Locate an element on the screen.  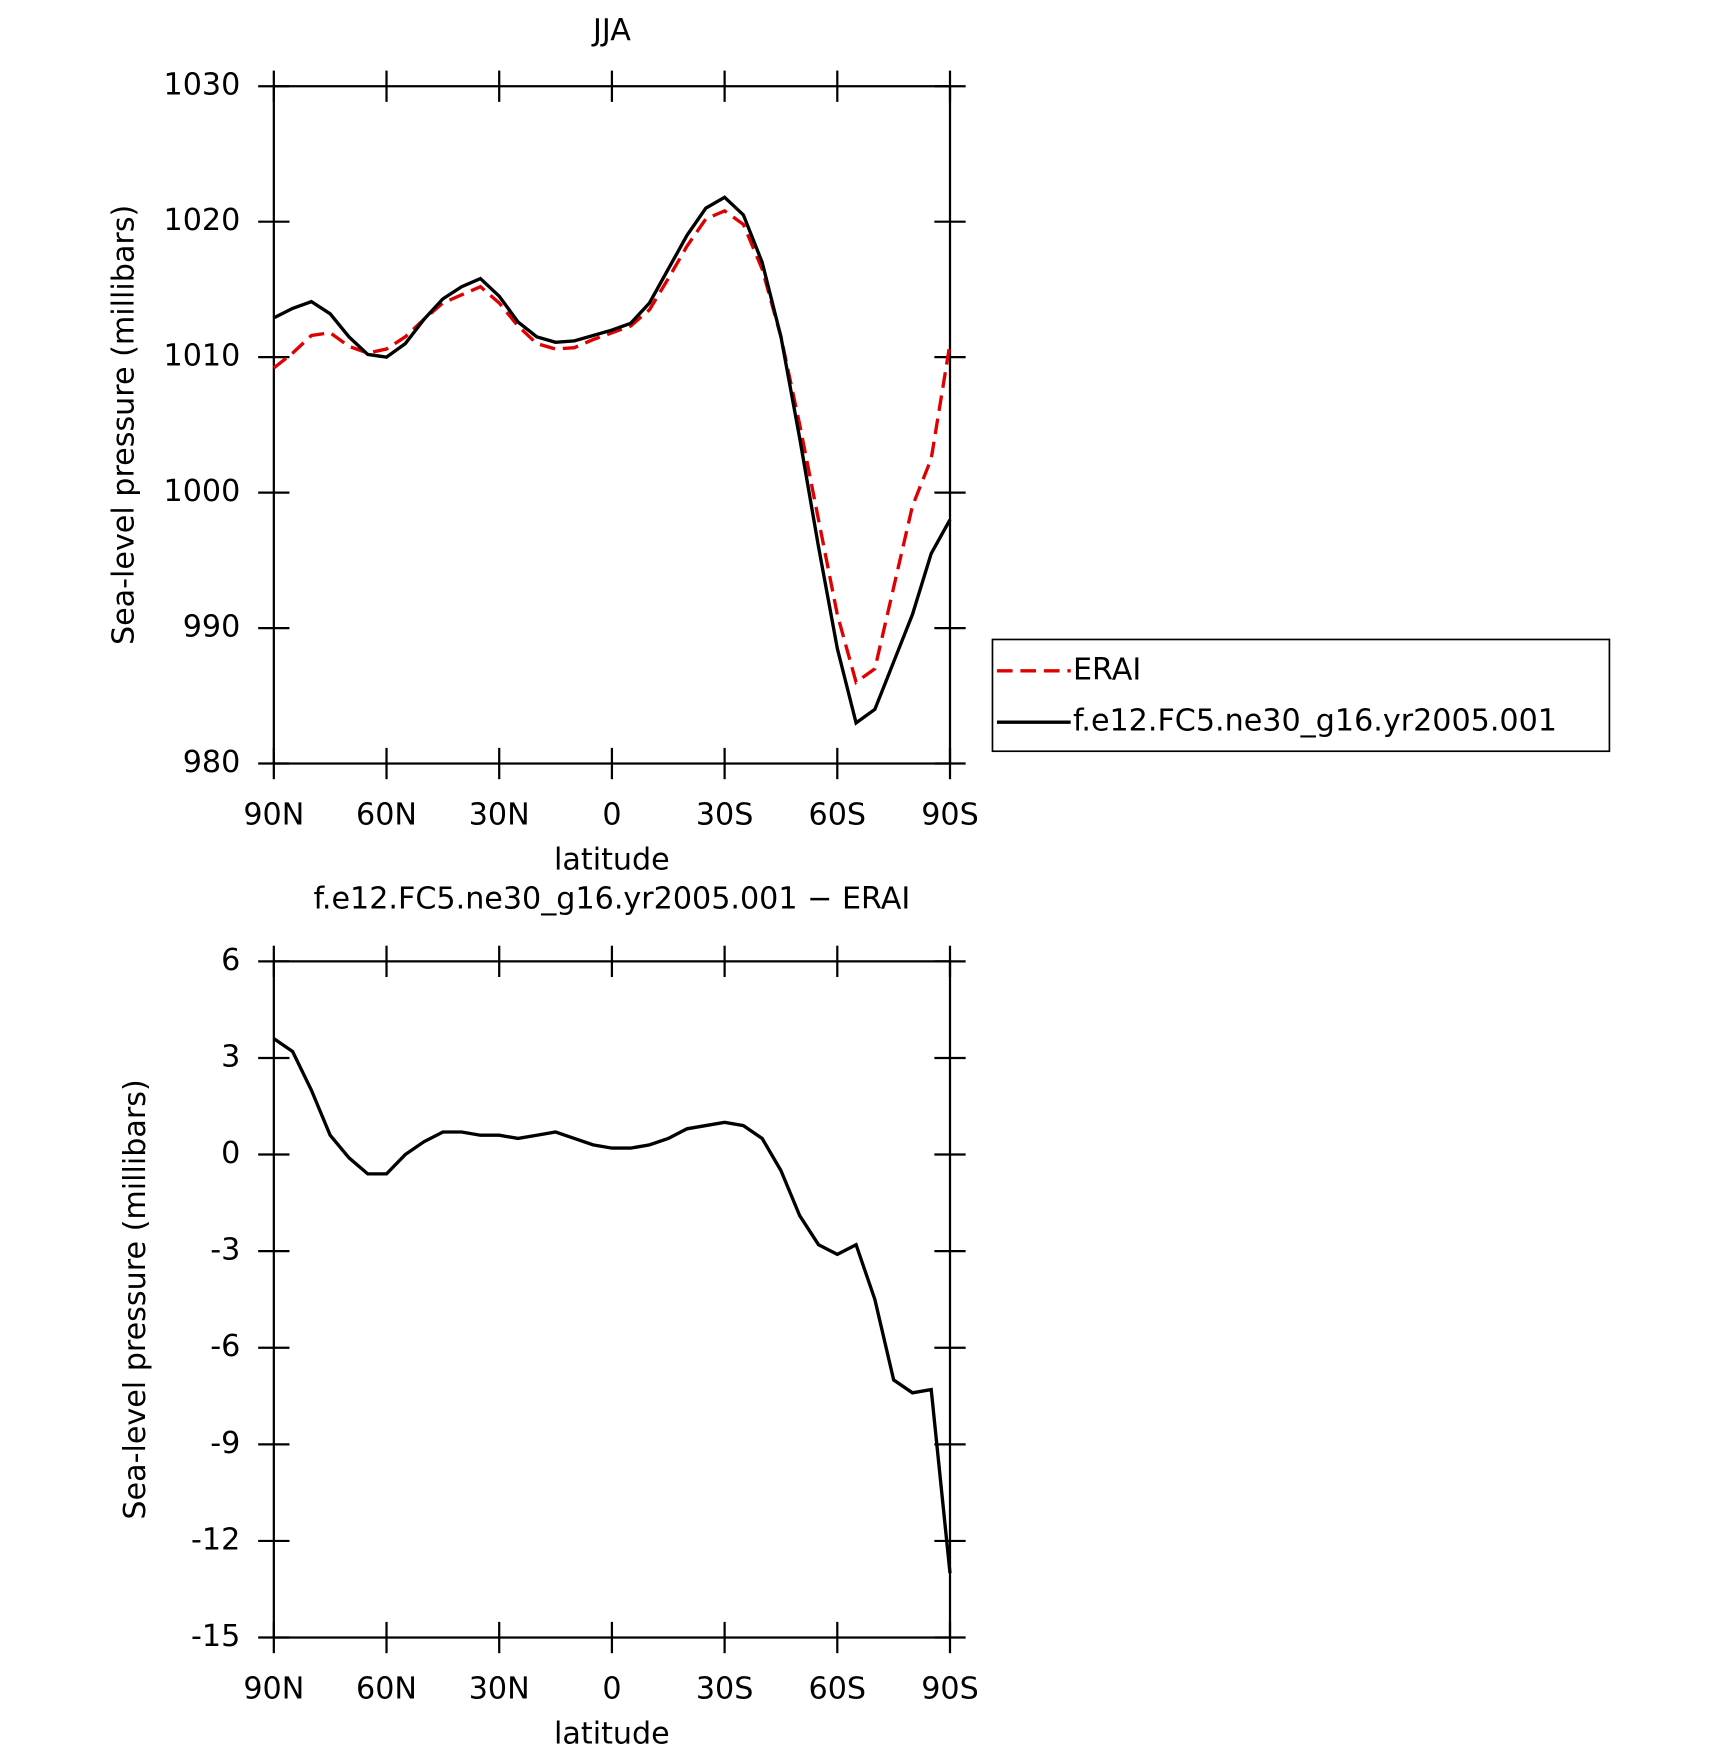
legend-label: f.e12.FC5.ne30_g16.yr2005.001 is located at coordinates (1315, 721).